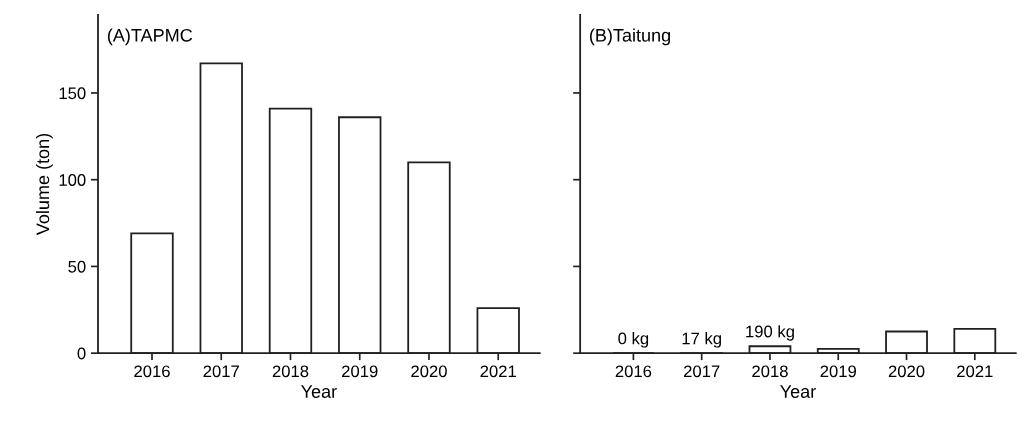 This screenshot has height=425, width=1025. Describe the element at coordinates (770, 333) in the screenshot. I see `annotation: 190 kg` at that location.